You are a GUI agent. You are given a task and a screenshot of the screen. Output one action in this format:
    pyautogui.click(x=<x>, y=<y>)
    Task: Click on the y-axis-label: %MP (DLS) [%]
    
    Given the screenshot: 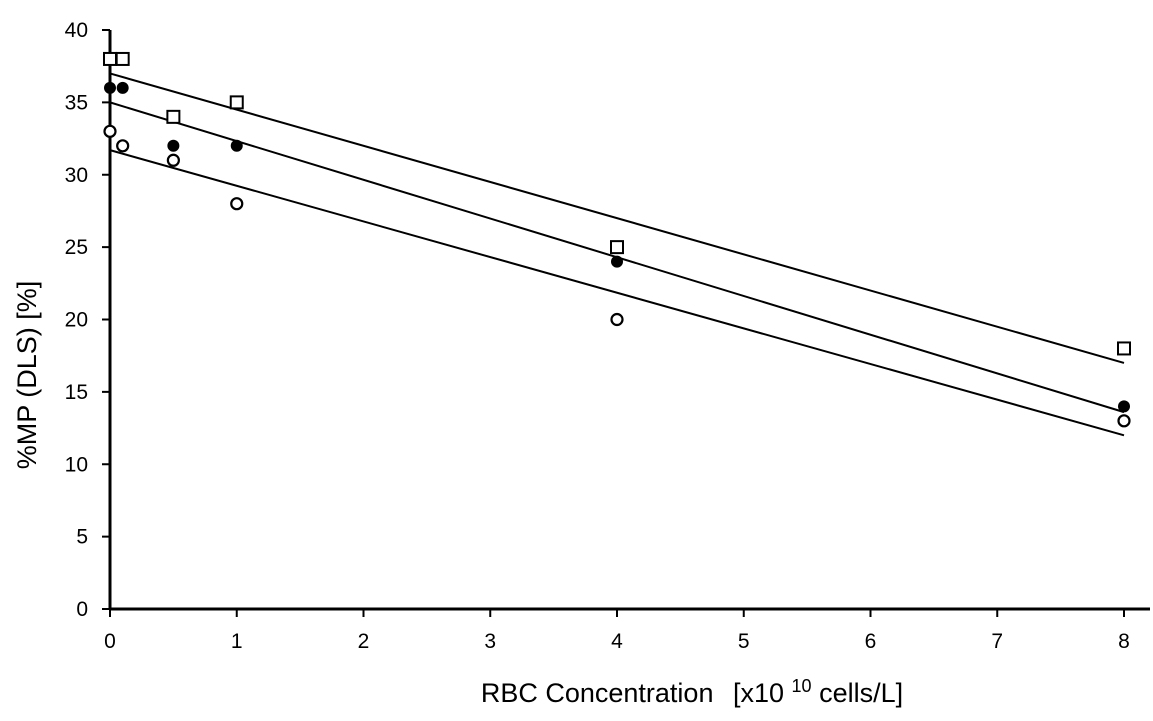 What is the action you would take?
    pyautogui.click(x=27, y=375)
    